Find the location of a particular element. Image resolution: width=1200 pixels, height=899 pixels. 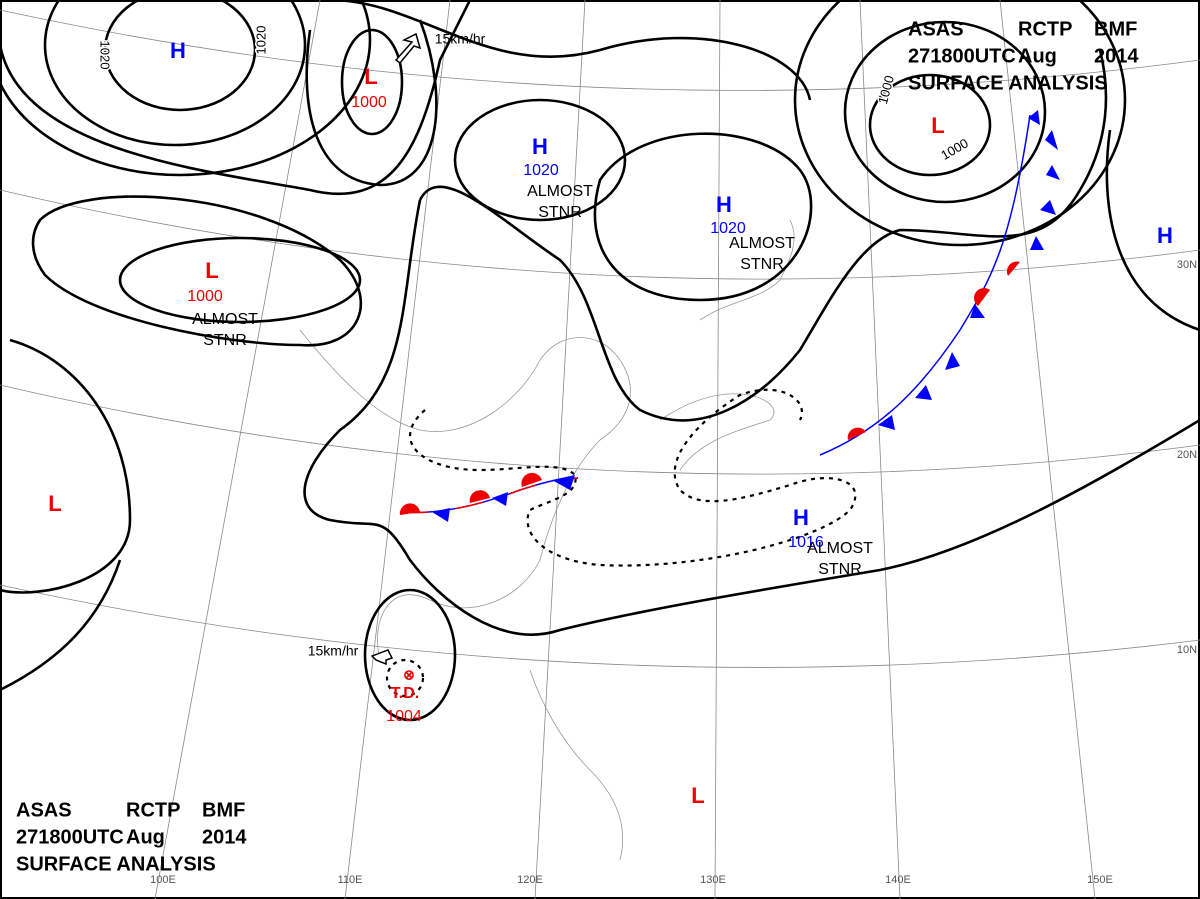

longitude-label: 120E is located at coordinates (530, 880).